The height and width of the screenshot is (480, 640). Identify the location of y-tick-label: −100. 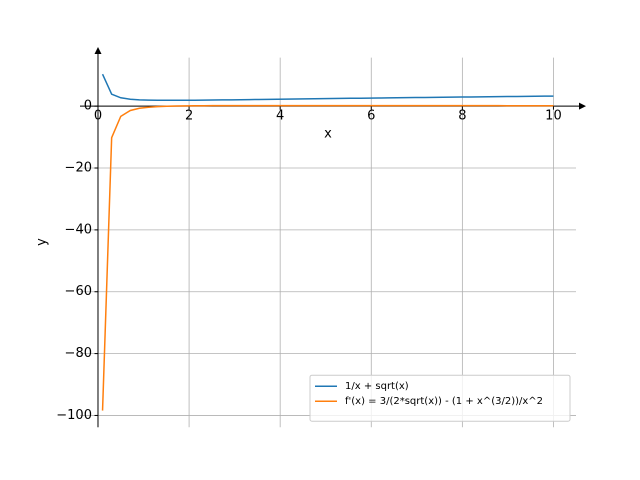
(74, 415).